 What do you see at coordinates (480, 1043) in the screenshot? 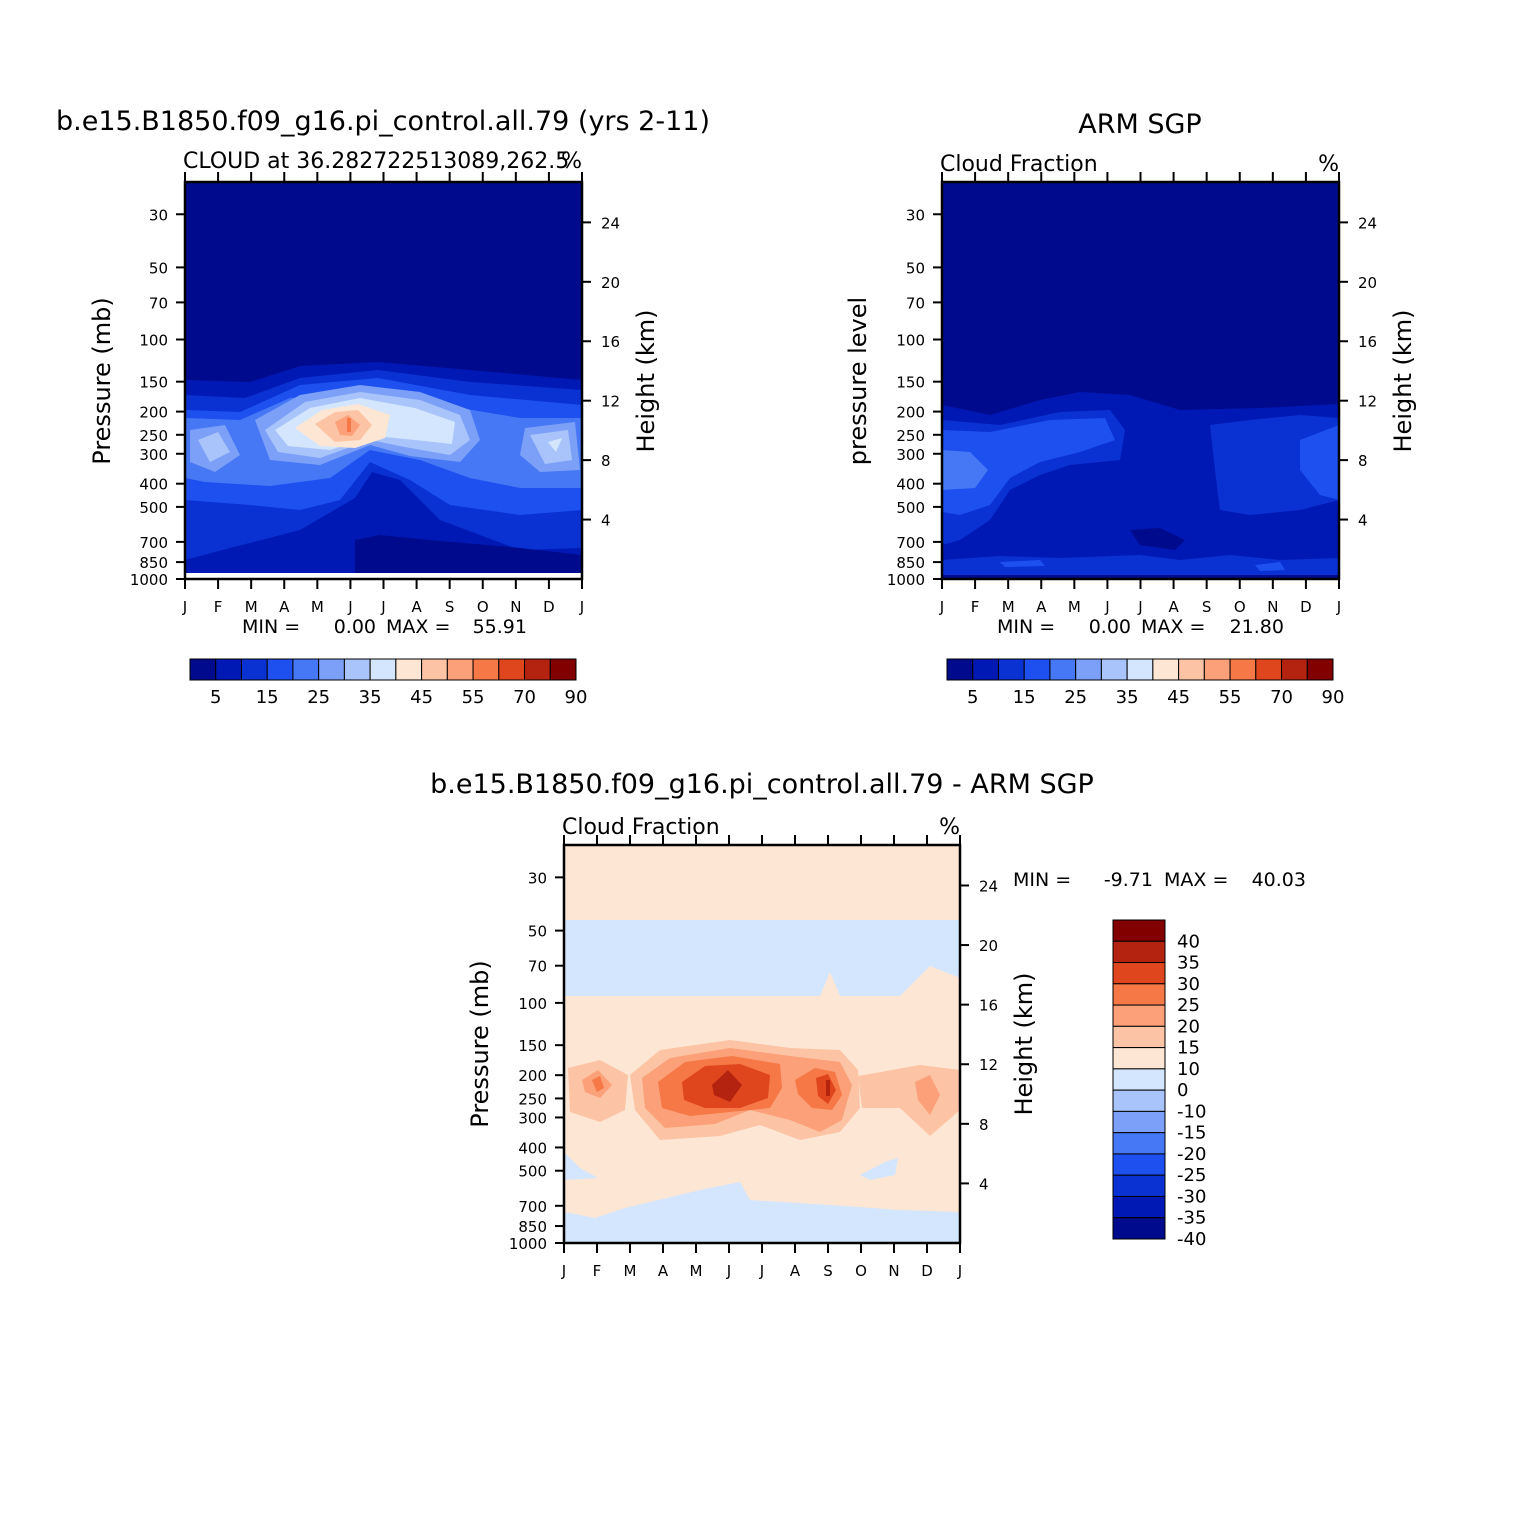
I see `panel-diff-ylabel: Pressure (mb)` at bounding box center [480, 1043].